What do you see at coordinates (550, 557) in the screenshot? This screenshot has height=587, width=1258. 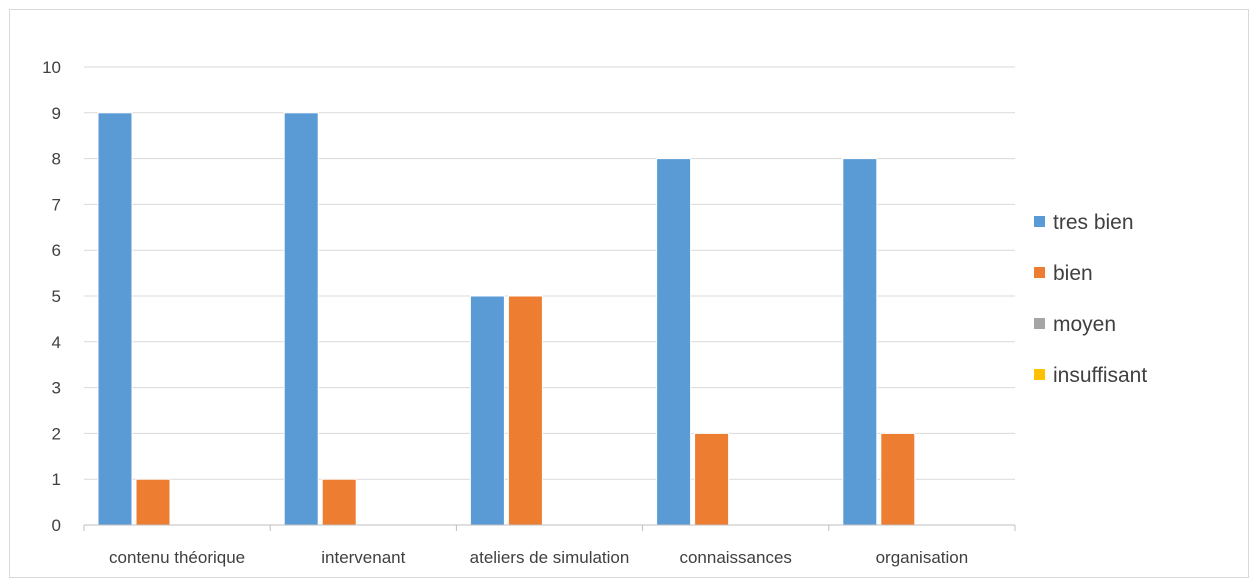 I see `x-tick-label: ateliers de simulation` at bounding box center [550, 557].